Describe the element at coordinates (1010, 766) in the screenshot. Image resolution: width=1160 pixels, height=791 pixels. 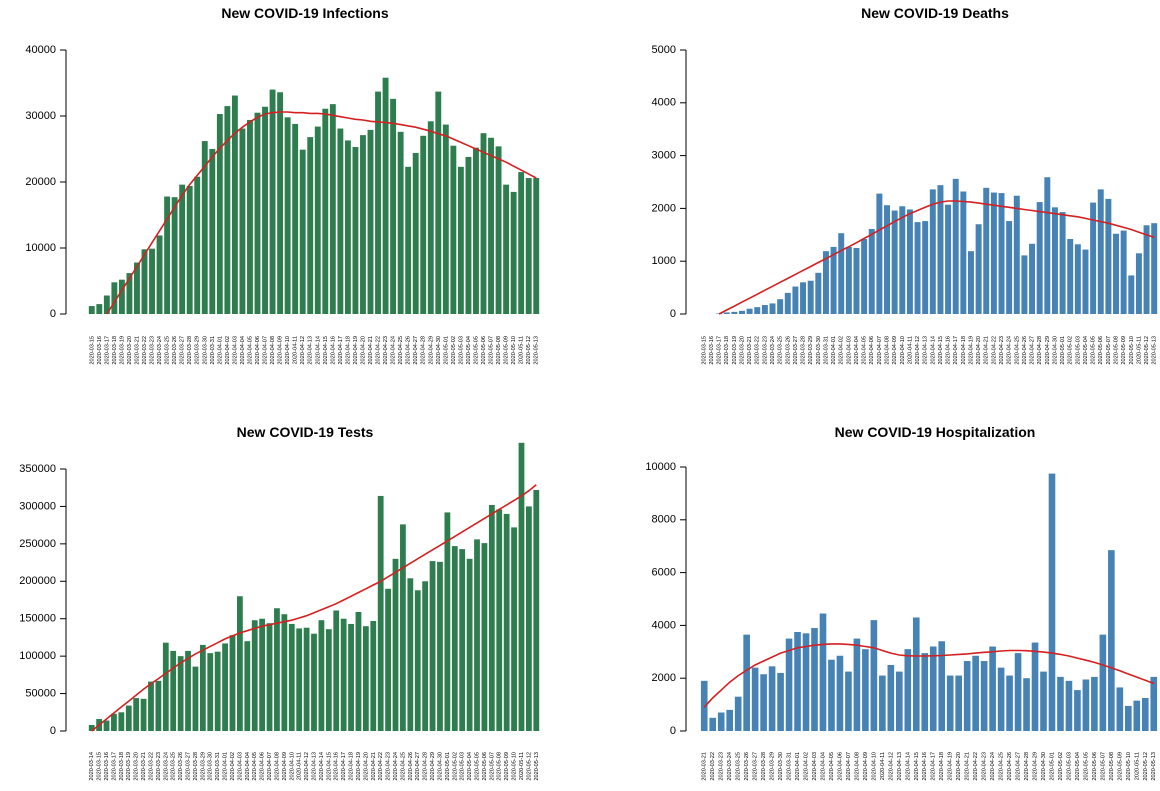
I see `x-tick-label: 2020-04-26` at that location.